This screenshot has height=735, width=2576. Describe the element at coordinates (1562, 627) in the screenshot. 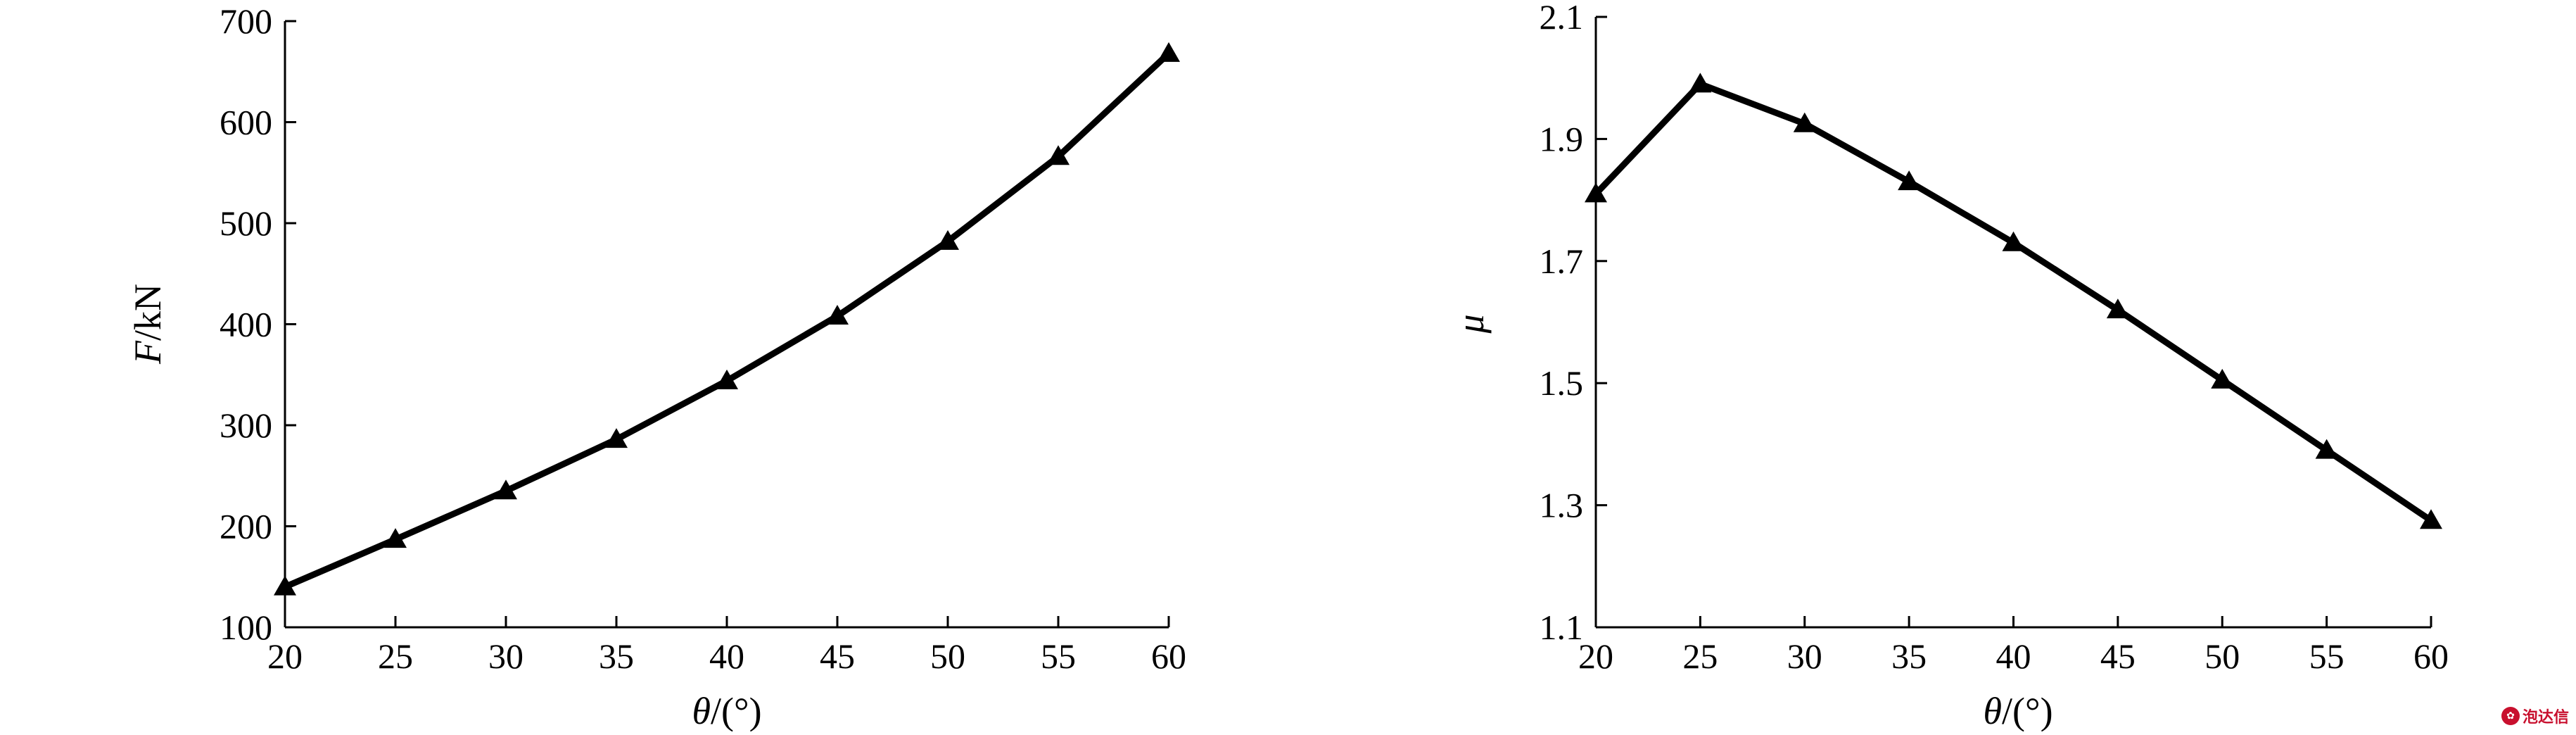

I see `y-tick-label: 1.1` at that location.